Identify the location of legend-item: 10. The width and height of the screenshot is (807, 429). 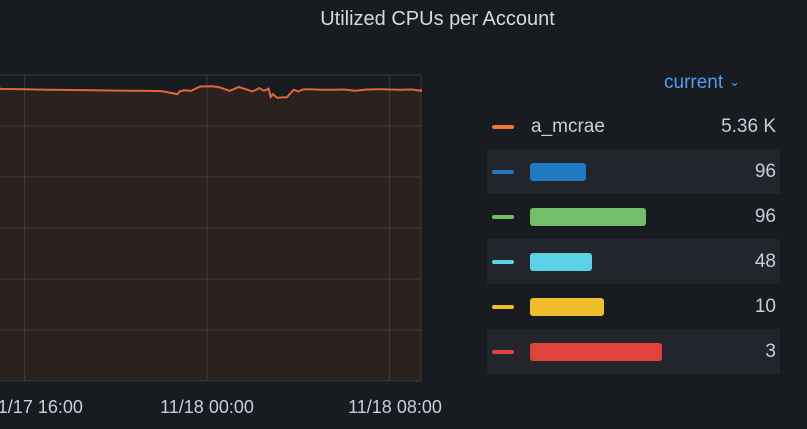
(633, 306).